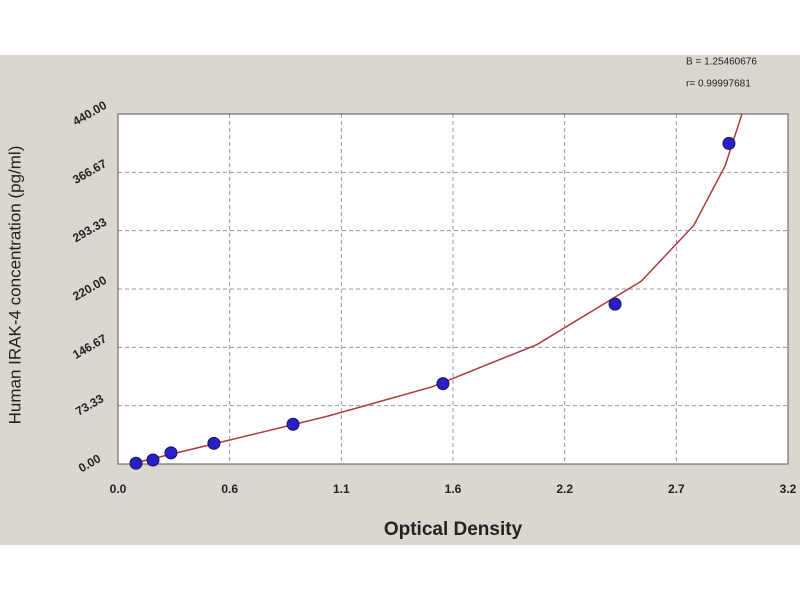 The height and width of the screenshot is (605, 800). What do you see at coordinates (14, 285) in the screenshot?
I see `y-axis-label: Human IRAK-4 concentration (pg/ml)` at bounding box center [14, 285].